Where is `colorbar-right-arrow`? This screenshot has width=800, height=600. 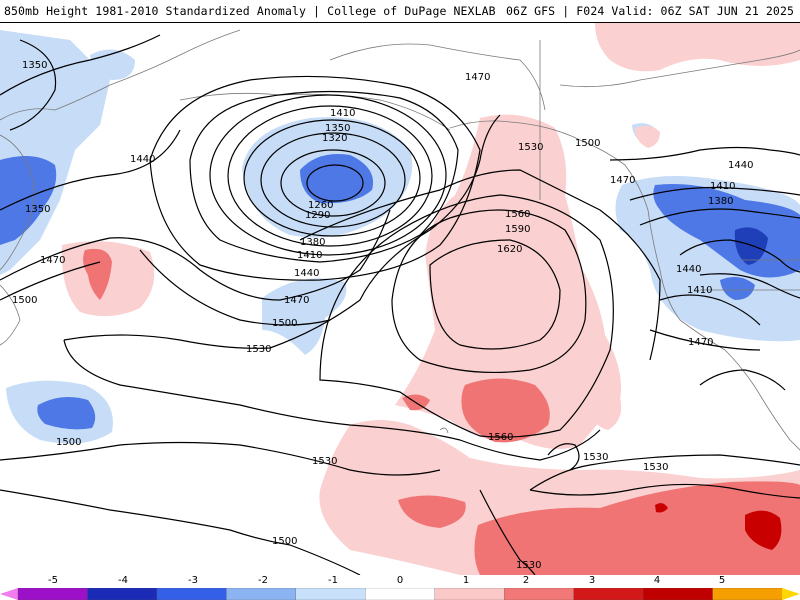 colorbar-right-arrow is located at coordinates (791, 594).